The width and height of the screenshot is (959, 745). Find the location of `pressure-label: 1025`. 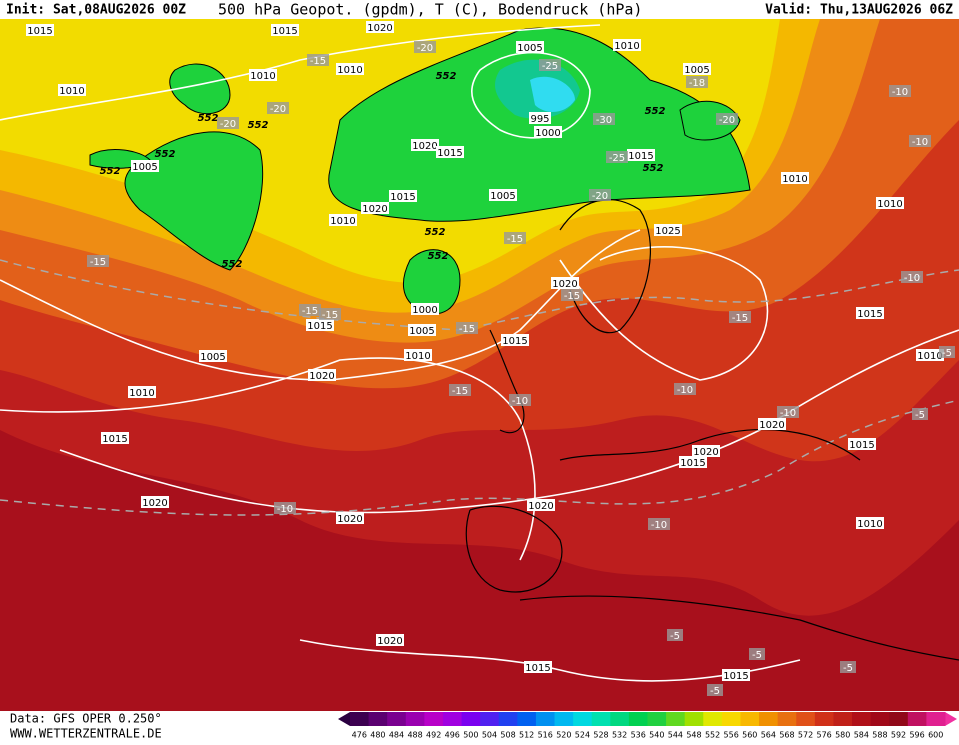

pressure-label: 1025 is located at coordinates (667, 231).